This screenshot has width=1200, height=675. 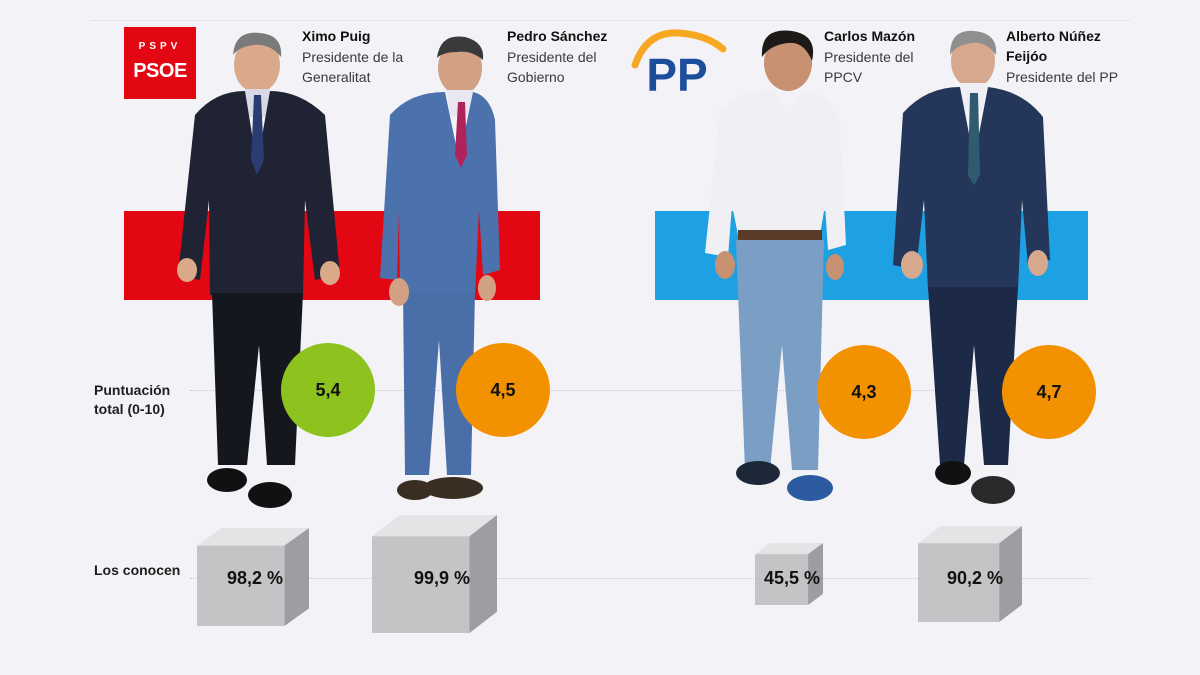 I want to click on pp-logo: PP, so click(x=679, y=64).